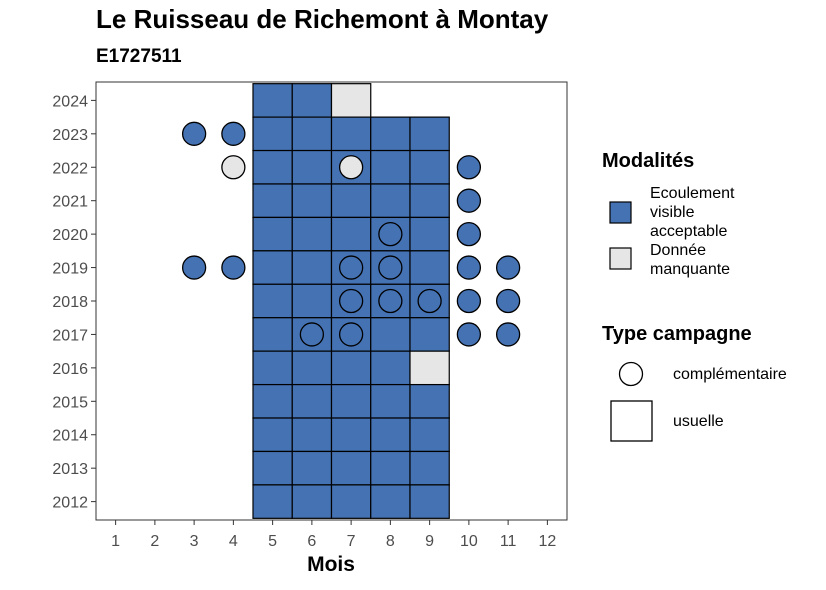 The height and width of the screenshot is (590, 826). Describe the element at coordinates (469, 541) in the screenshot. I see `x-tick-label: 10` at that location.